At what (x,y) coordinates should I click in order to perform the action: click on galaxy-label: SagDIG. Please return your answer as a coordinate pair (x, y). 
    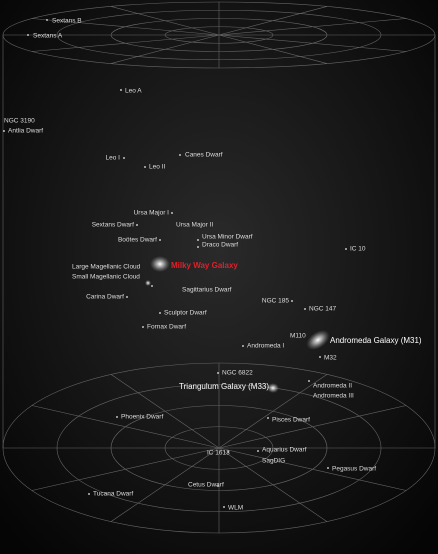
    Looking at the image, I should click on (273, 461).